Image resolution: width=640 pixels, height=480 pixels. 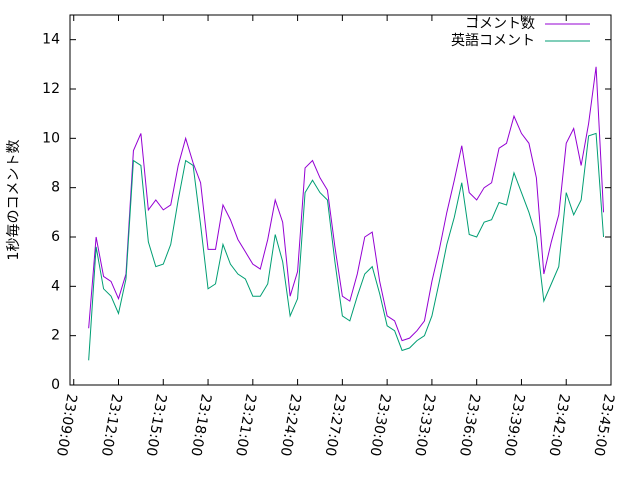 I want to click on x-tick-label: 23:12:00, so click(x=111, y=425).